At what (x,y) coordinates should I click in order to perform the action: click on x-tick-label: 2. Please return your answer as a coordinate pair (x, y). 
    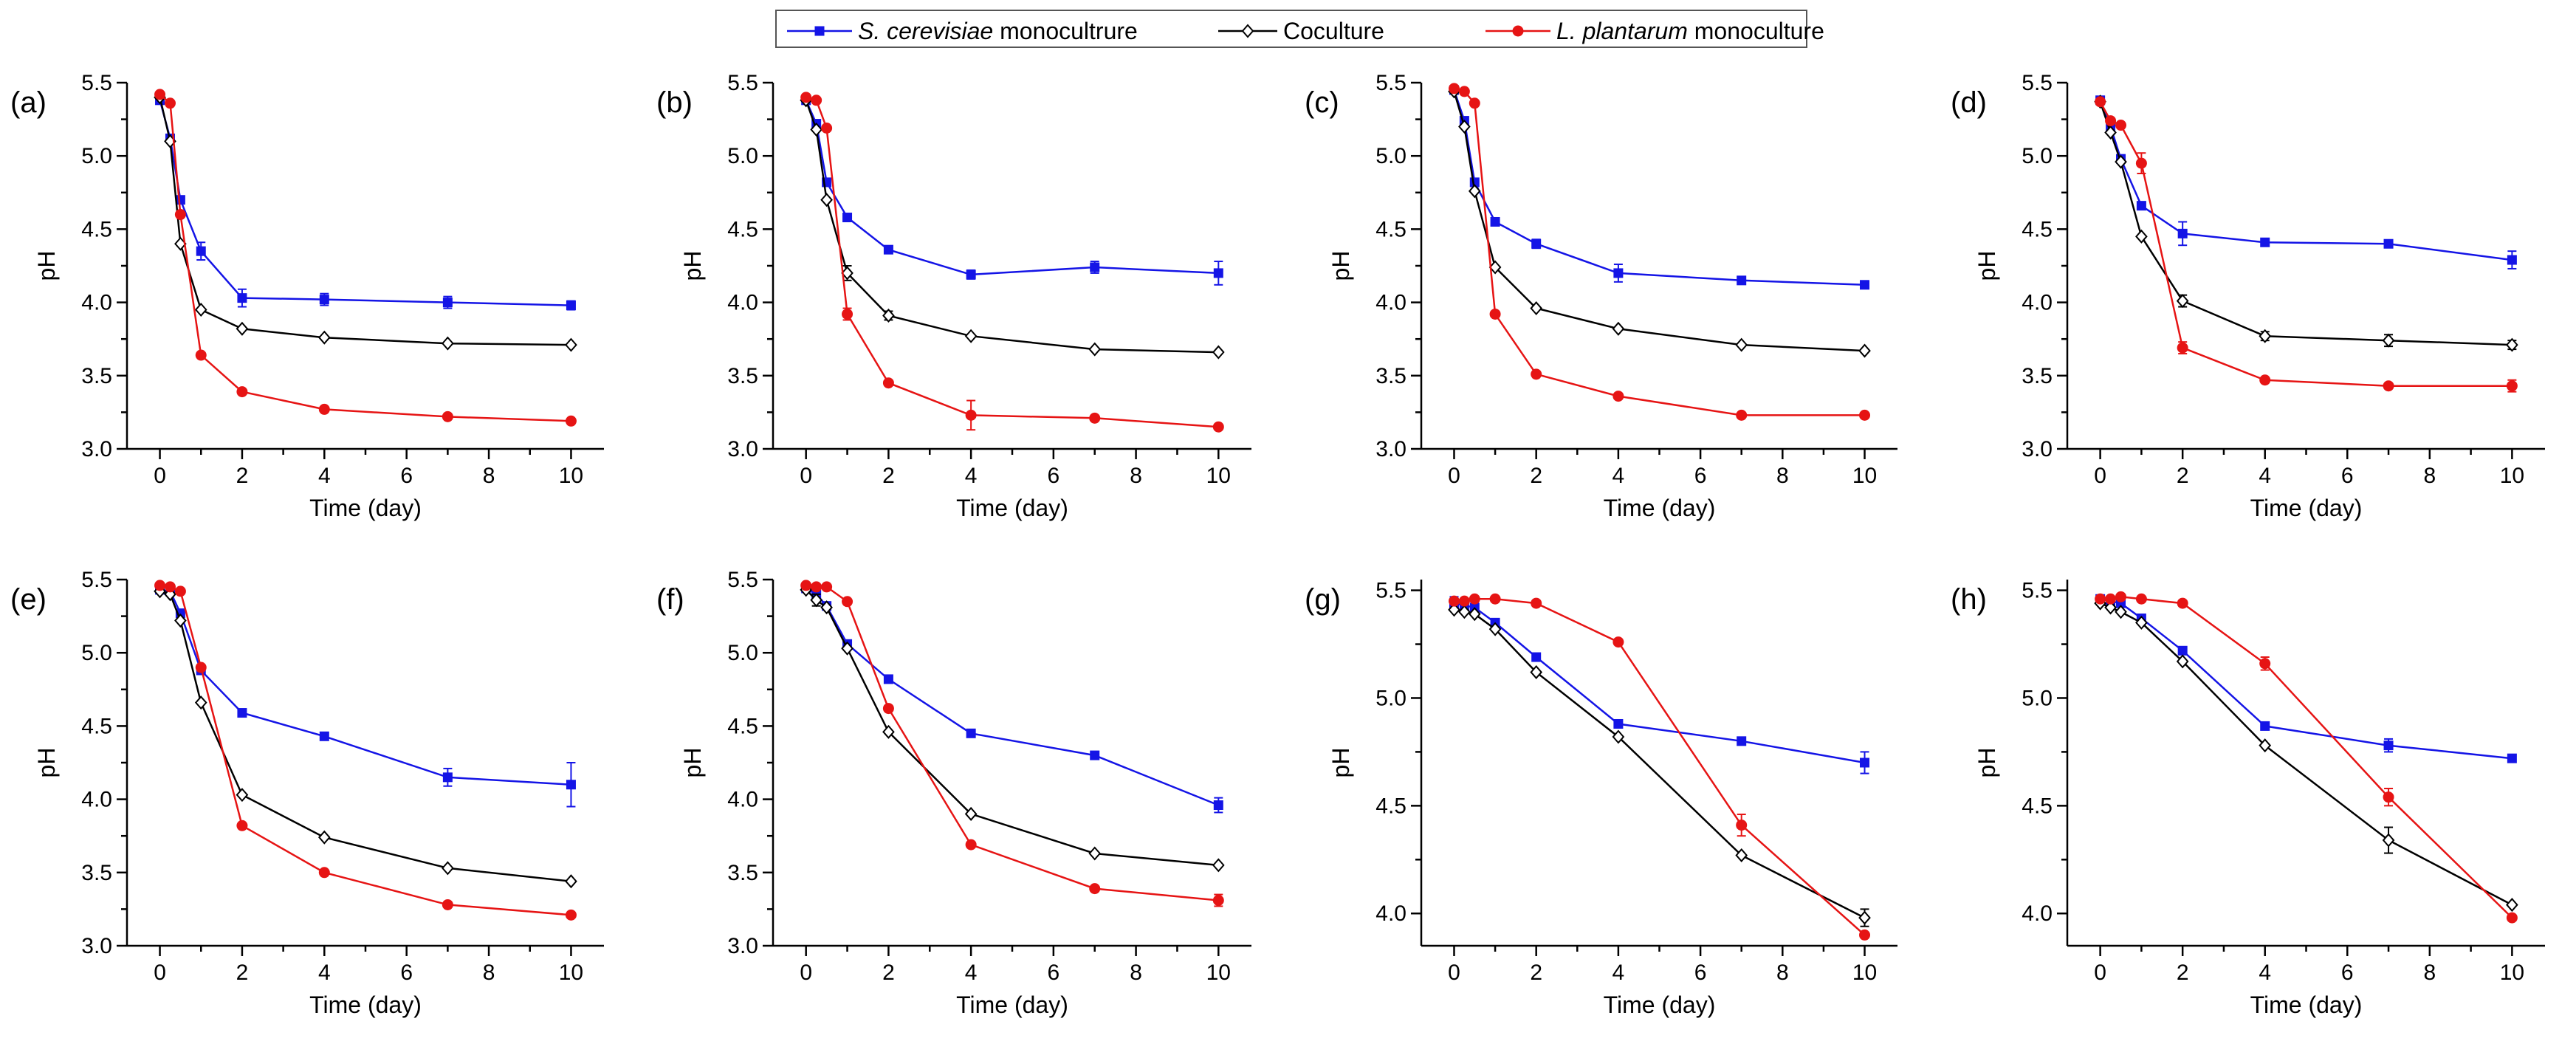
    Looking at the image, I should click on (888, 973).